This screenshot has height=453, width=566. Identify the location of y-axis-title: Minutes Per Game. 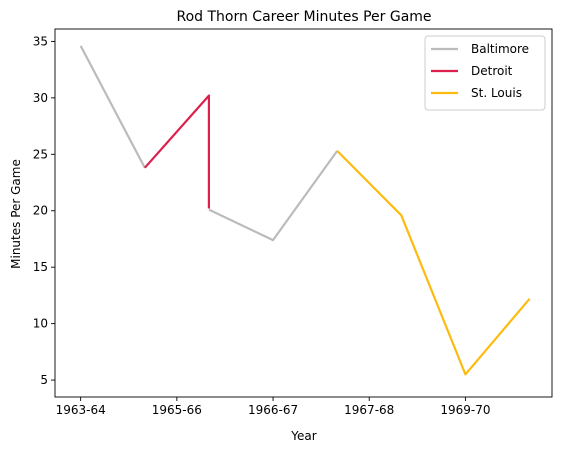
(16, 214).